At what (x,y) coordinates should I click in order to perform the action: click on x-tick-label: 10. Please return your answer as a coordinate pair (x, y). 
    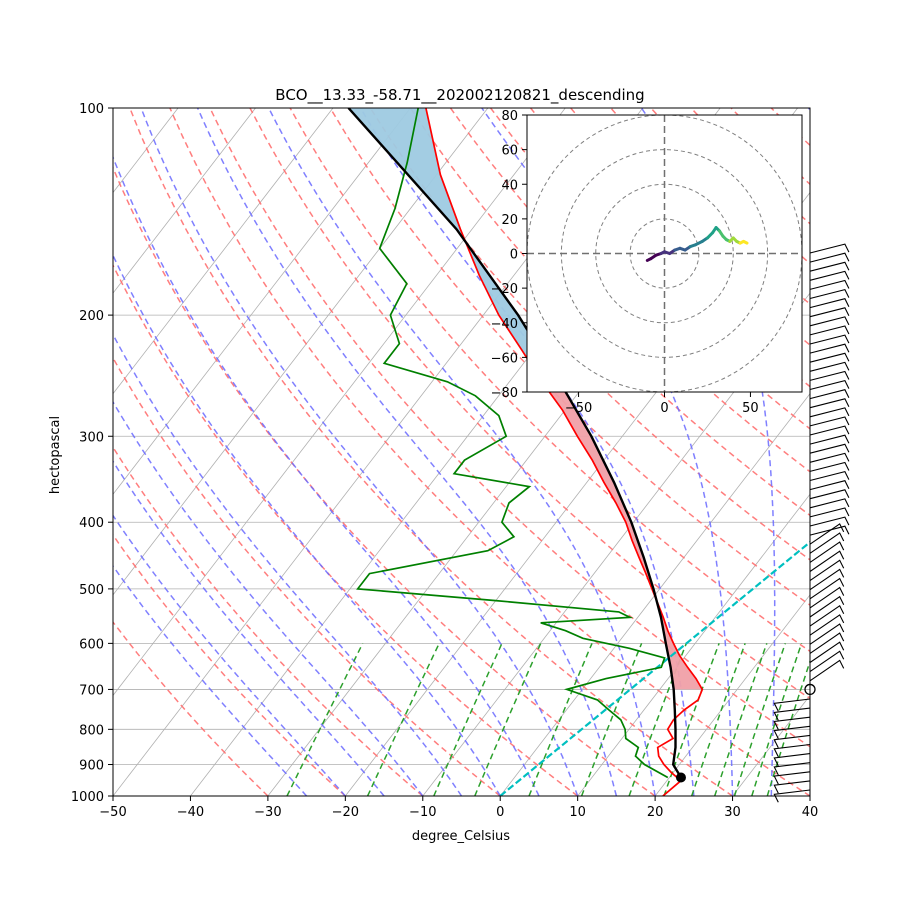
    Looking at the image, I should click on (577, 812).